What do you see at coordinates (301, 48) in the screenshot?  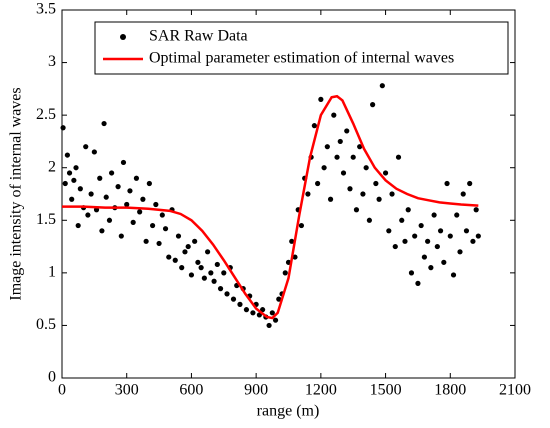 I see `legend-box` at bounding box center [301, 48].